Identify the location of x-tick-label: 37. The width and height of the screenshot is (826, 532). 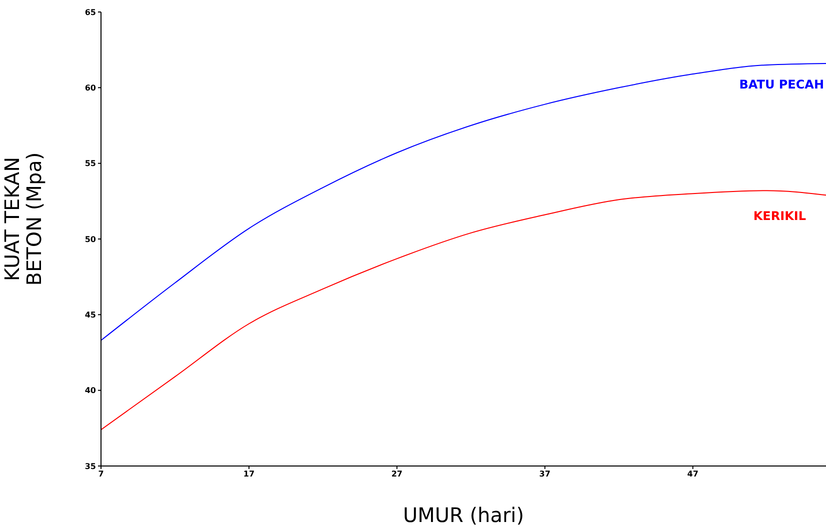
(544, 474).